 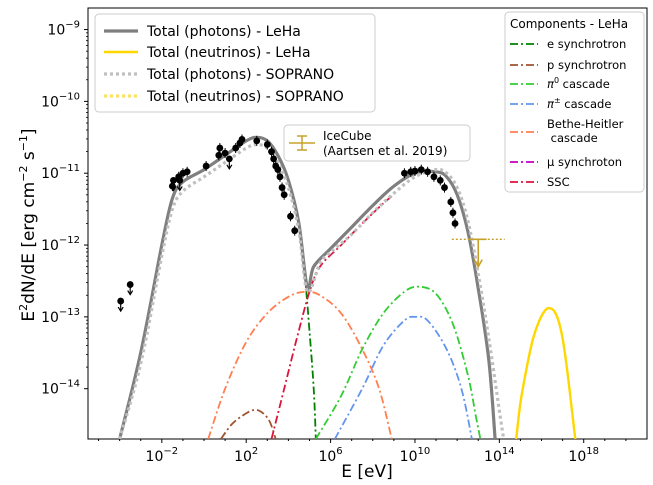 I want to click on y-tick-label: 10−14, so click(x=60, y=388).